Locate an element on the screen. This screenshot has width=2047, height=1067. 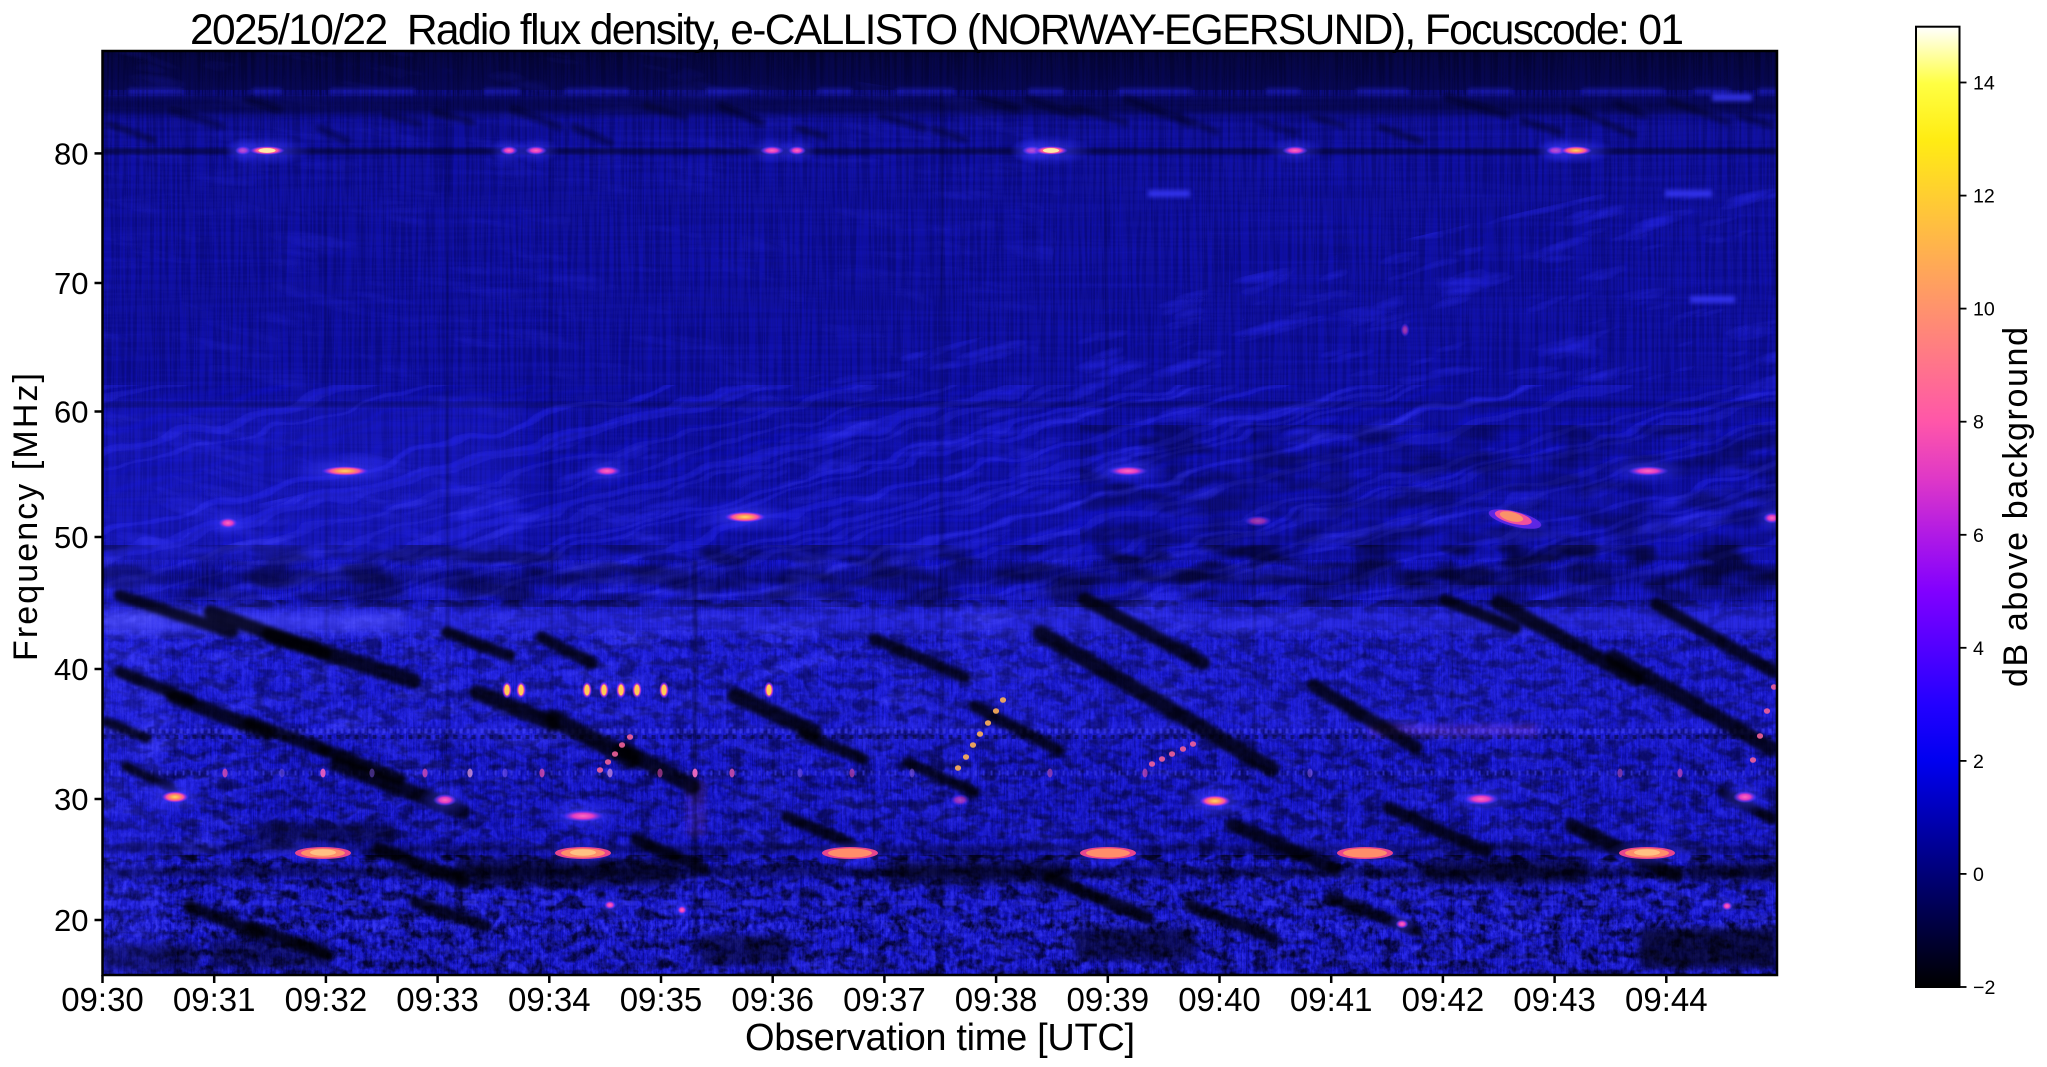
svg-text: −2 is located at coordinates (1984, 988).